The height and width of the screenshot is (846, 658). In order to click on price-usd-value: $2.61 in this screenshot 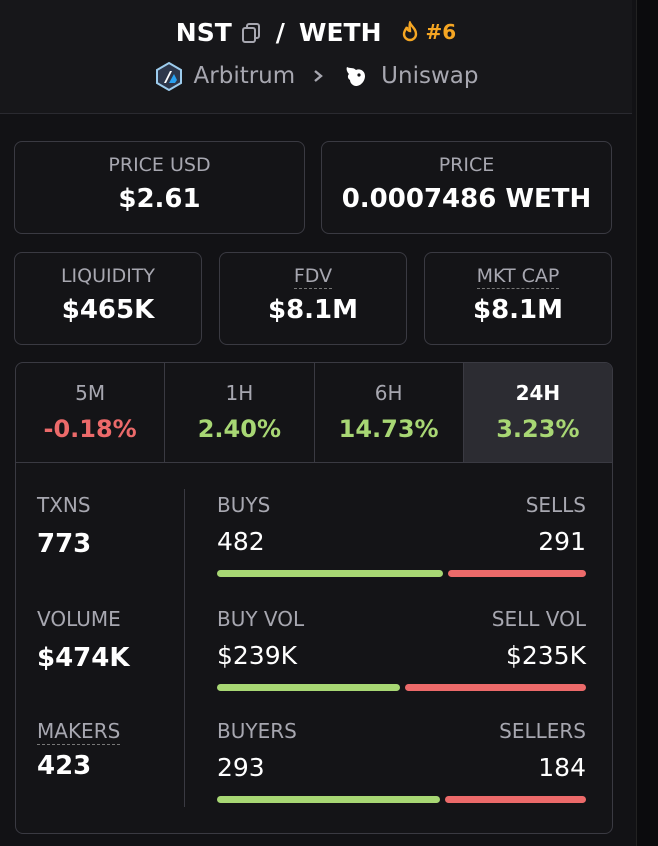, I will do `click(159, 199)`.